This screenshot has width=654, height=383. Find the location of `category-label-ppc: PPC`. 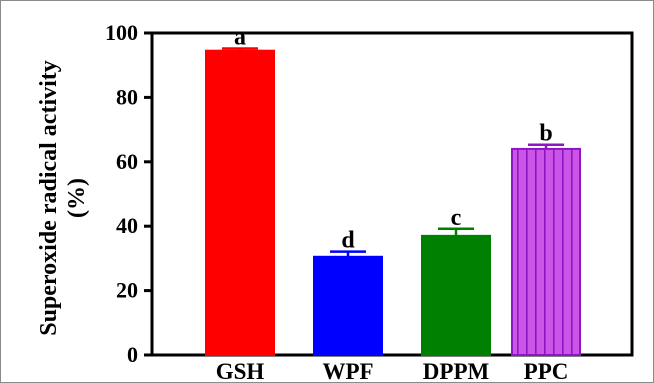

category-label-ppc: PPC is located at coordinates (546, 371).